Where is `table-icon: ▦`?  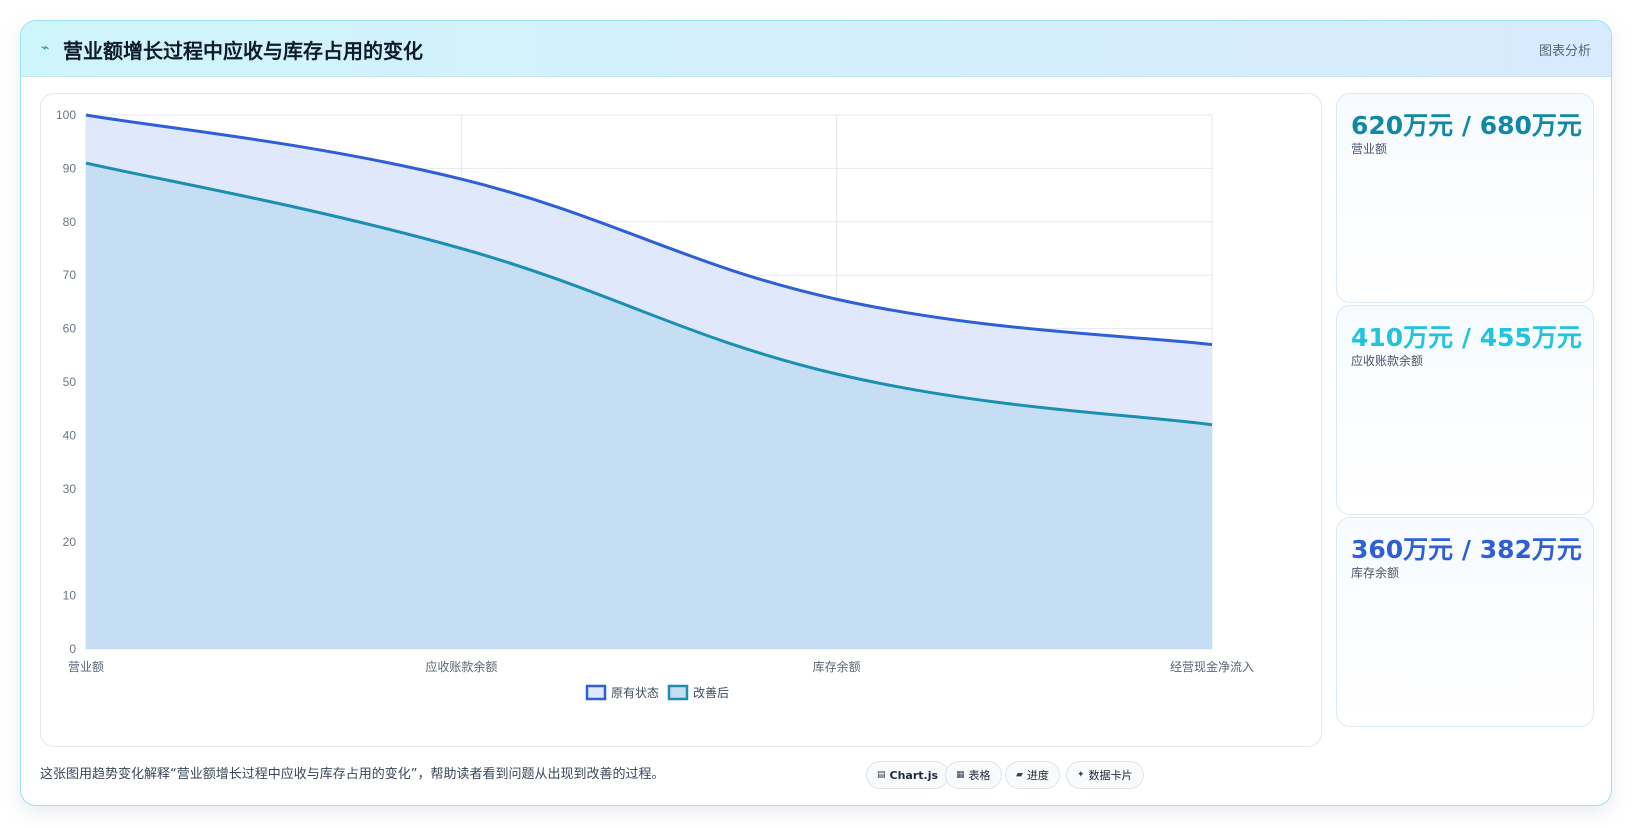 table-icon: ▦ is located at coordinates (960, 775).